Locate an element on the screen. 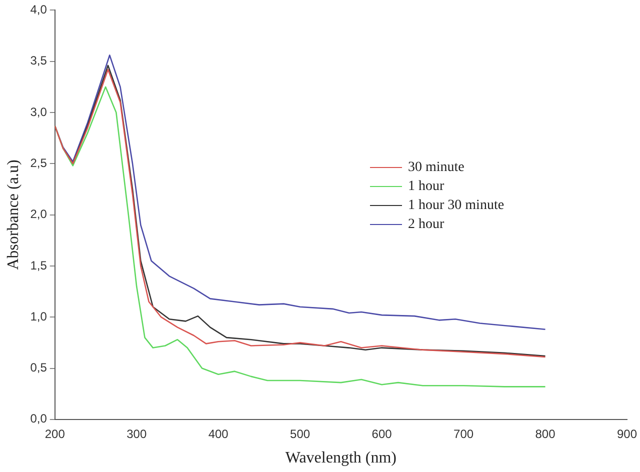  legend-label: 1 hour 30 minute is located at coordinates (456, 206).